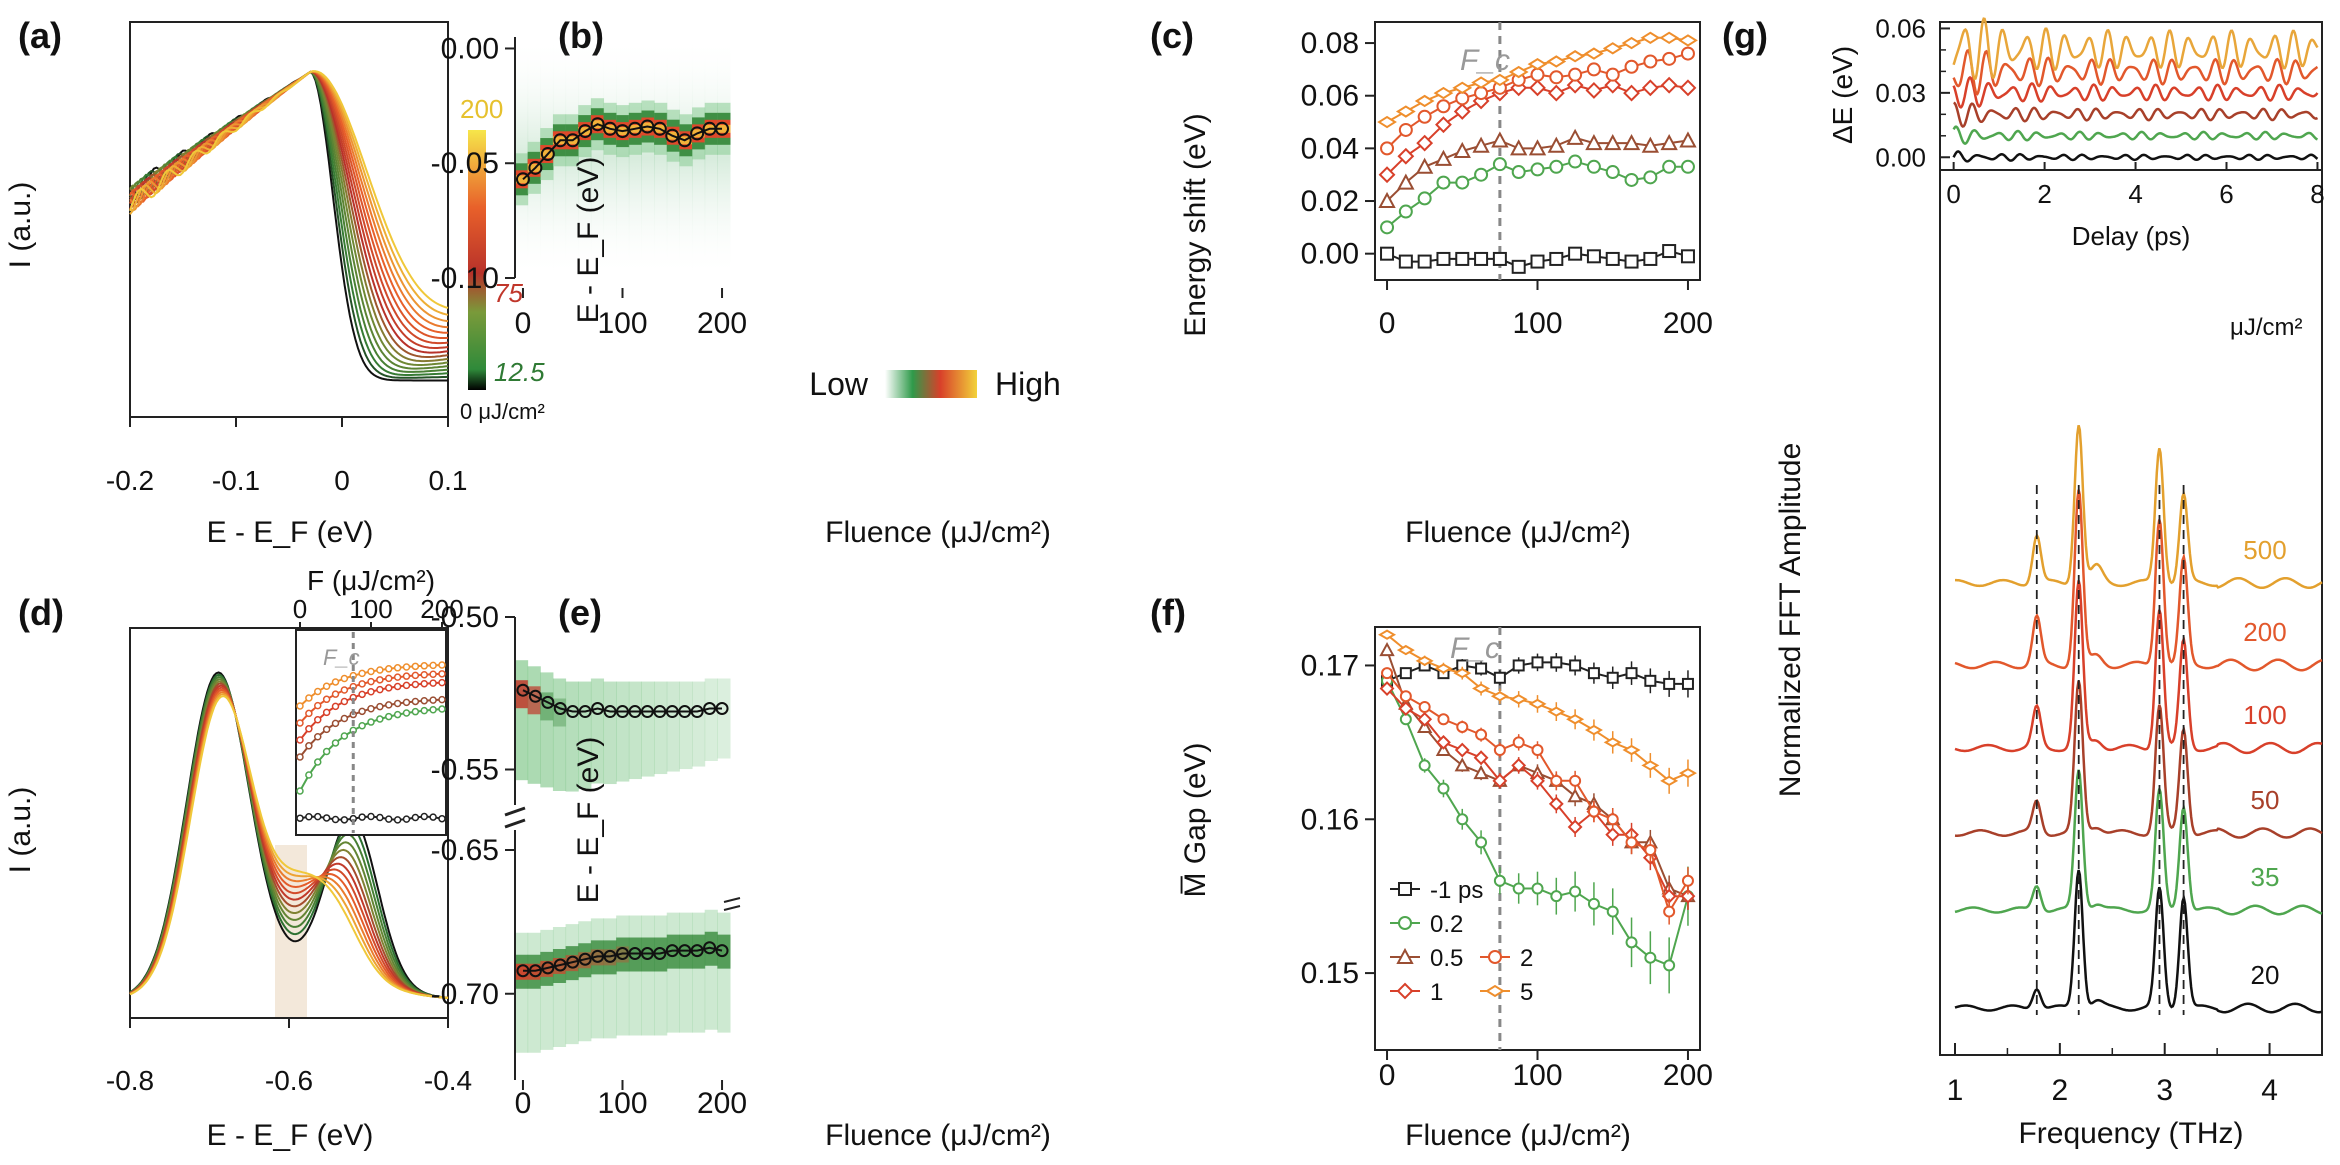 Image resolution: width=2340 pixels, height=1165 pixels. What do you see at coordinates (1168, 612) in the screenshot?
I see `panel-f-label: (f)` at bounding box center [1168, 612].